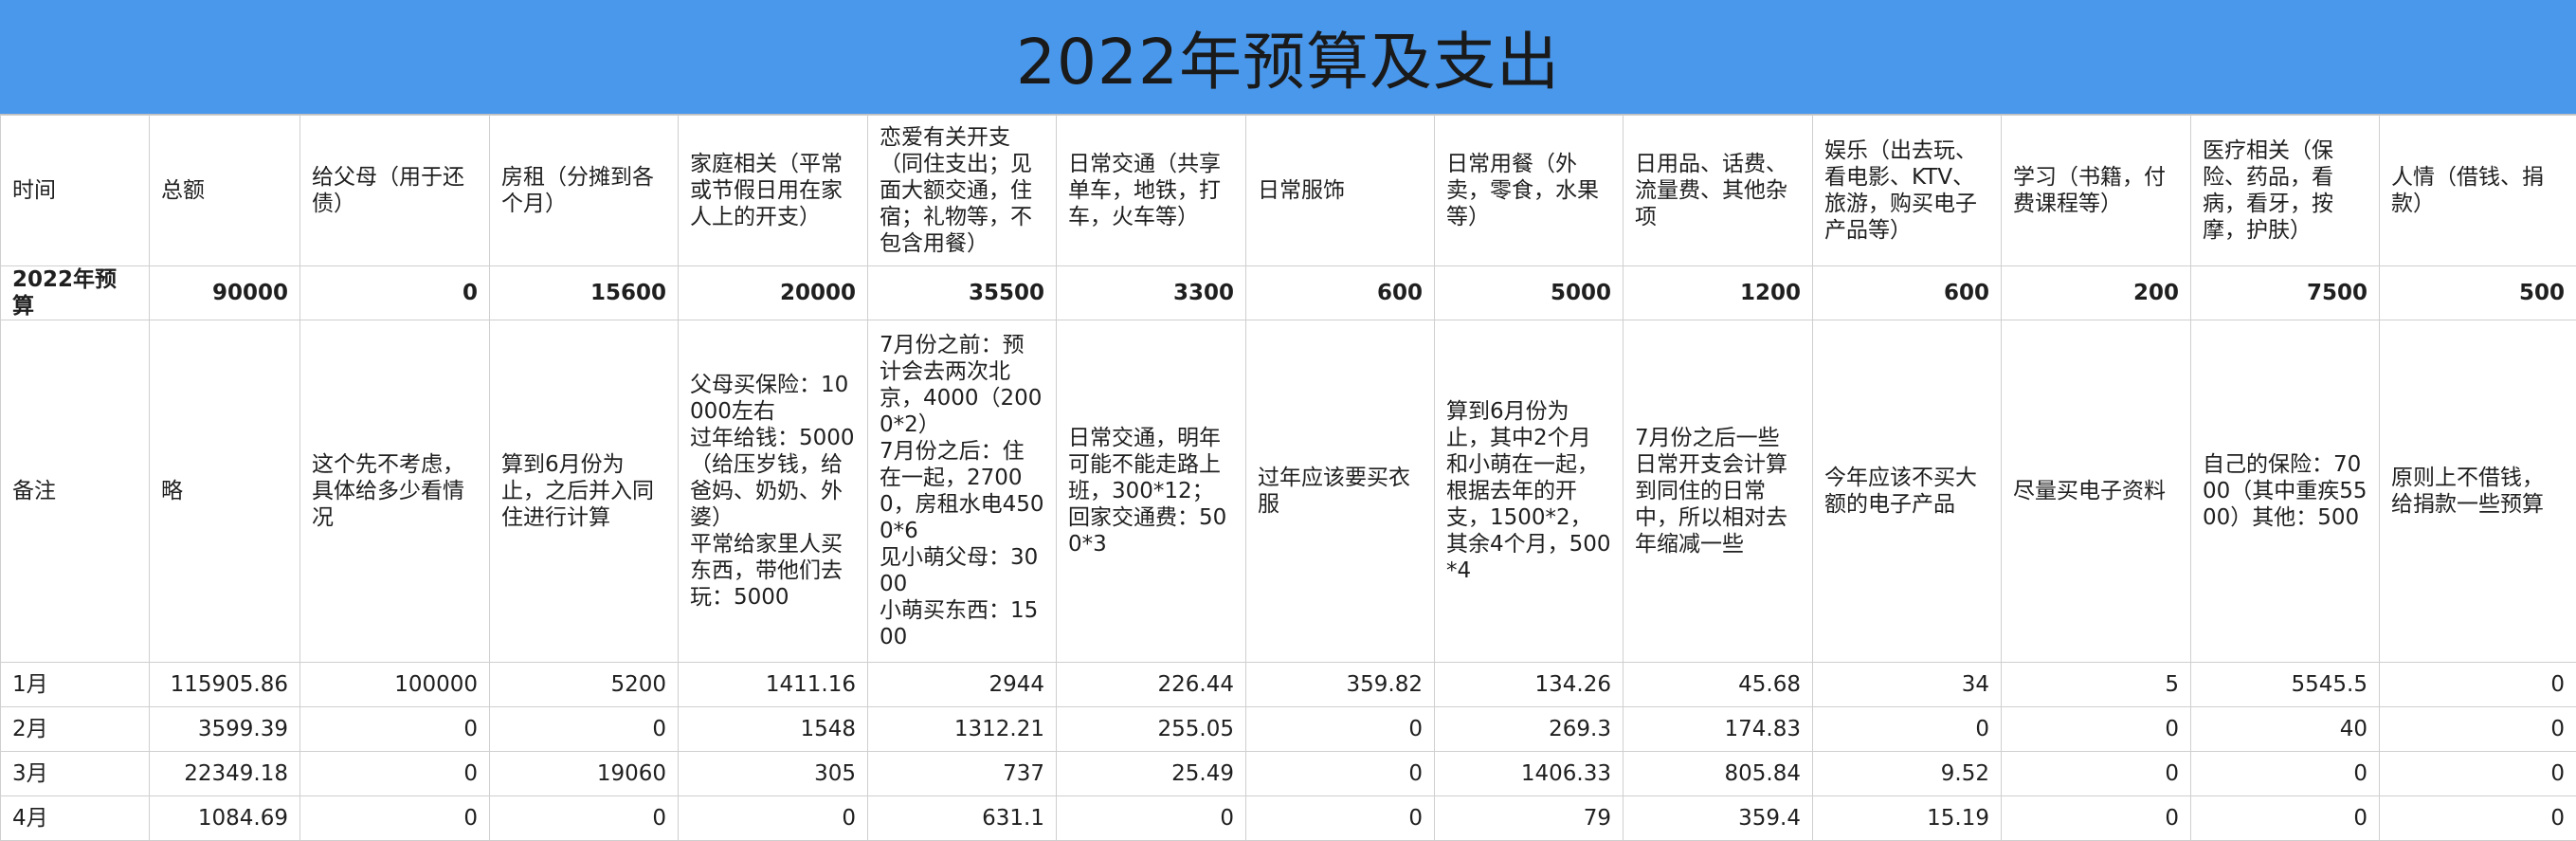 The width and height of the screenshot is (2576, 841). I want to click on table-cell: 这个先不考虑，具体给多少看情况, so click(395, 492).